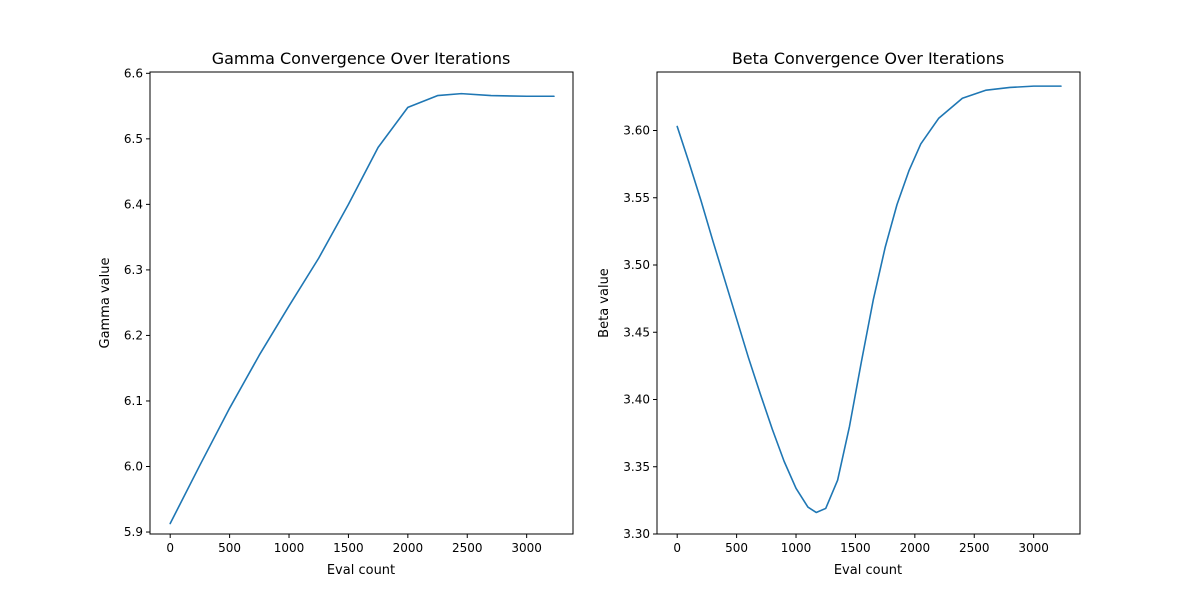 The width and height of the screenshot is (1200, 600). What do you see at coordinates (348, 548) in the screenshot?
I see `gamma-x-tick-label: 1500` at bounding box center [348, 548].